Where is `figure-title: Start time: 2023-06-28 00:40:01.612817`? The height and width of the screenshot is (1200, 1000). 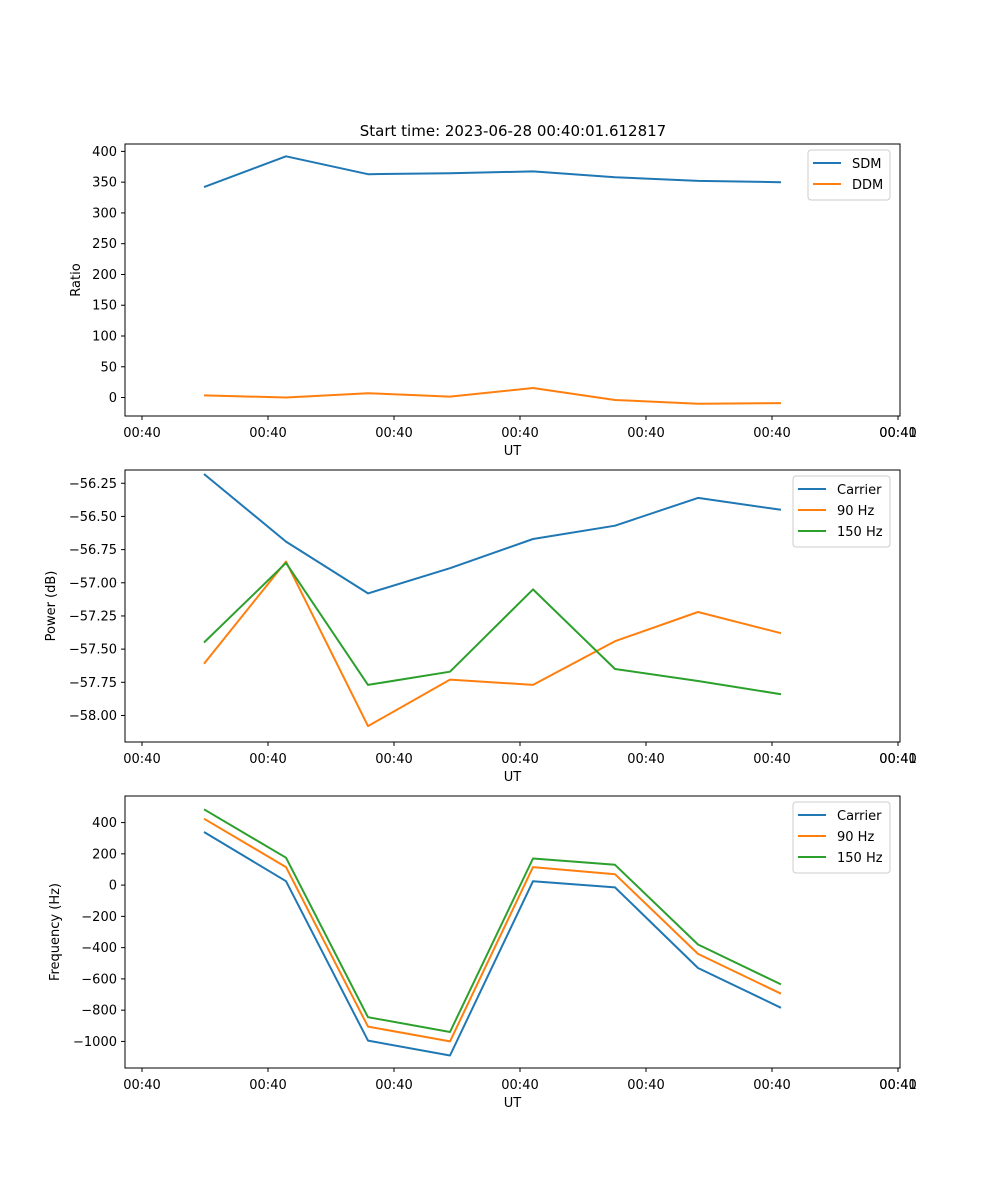 figure-title: Start time: 2023-06-28 00:40:01.612817 is located at coordinates (513, 131).